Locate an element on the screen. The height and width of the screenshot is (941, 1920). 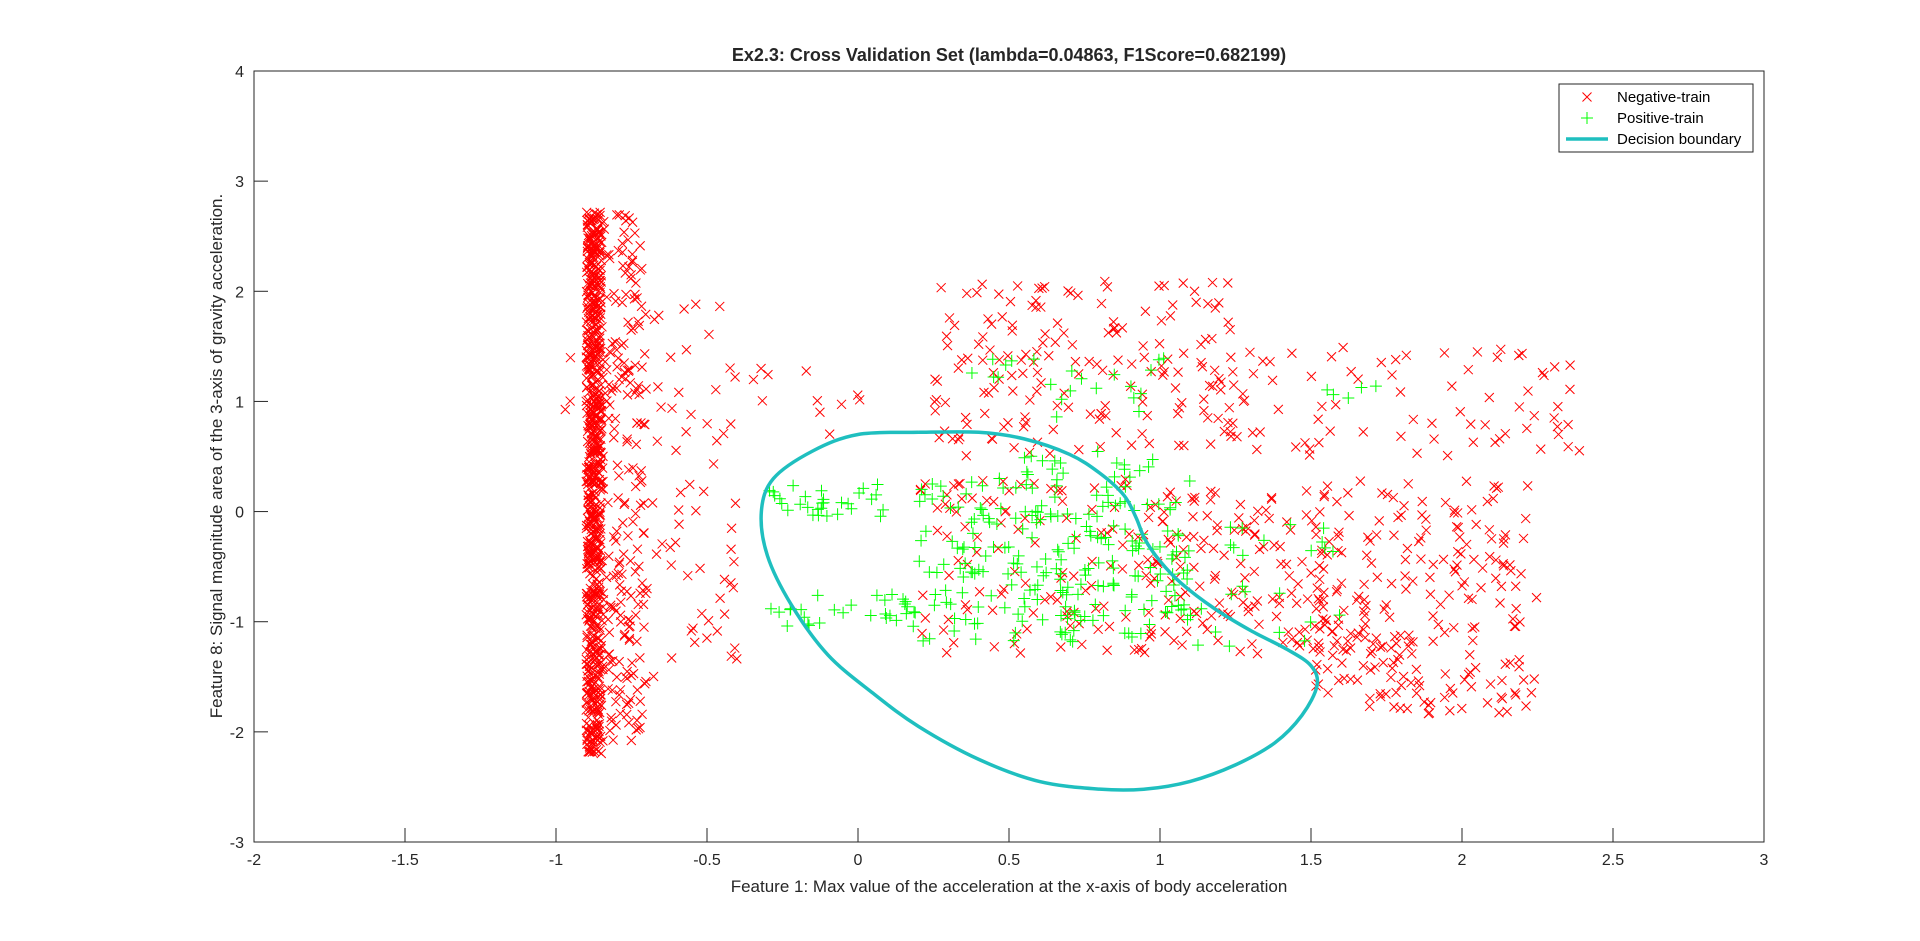
x-tick-label: -0.5 is located at coordinates (707, 860).